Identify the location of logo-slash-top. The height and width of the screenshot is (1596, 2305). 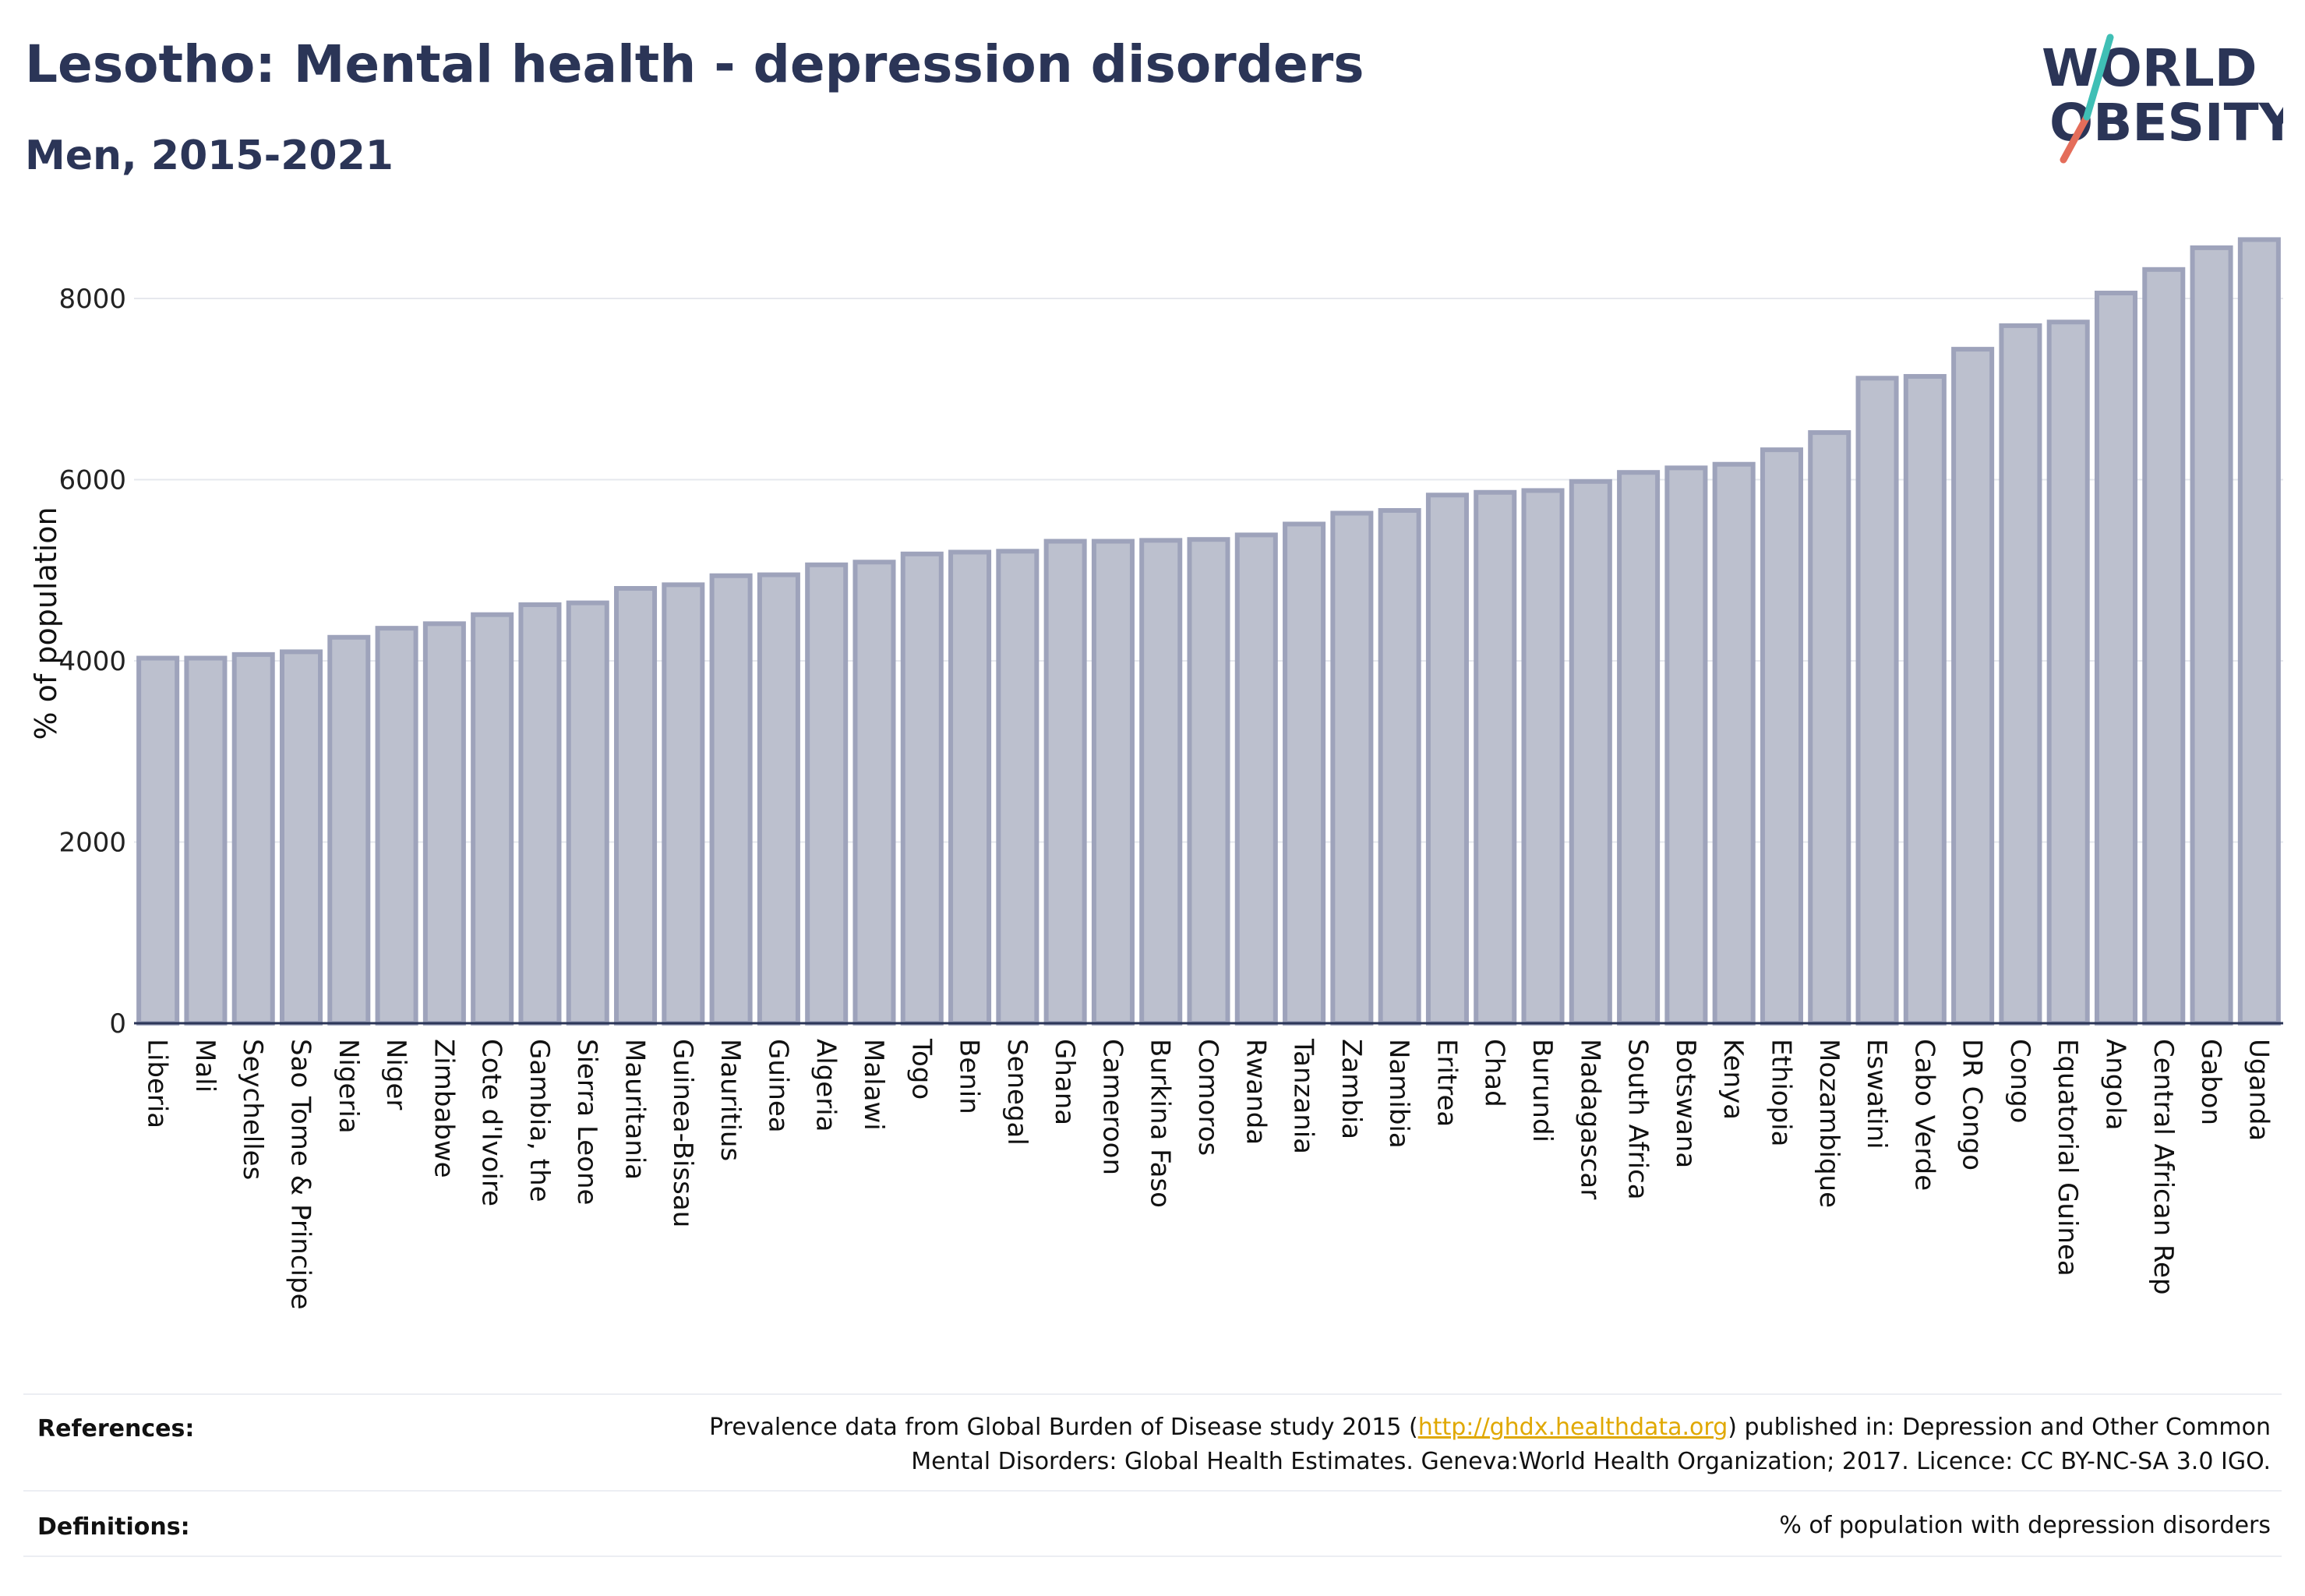
(2098, 77).